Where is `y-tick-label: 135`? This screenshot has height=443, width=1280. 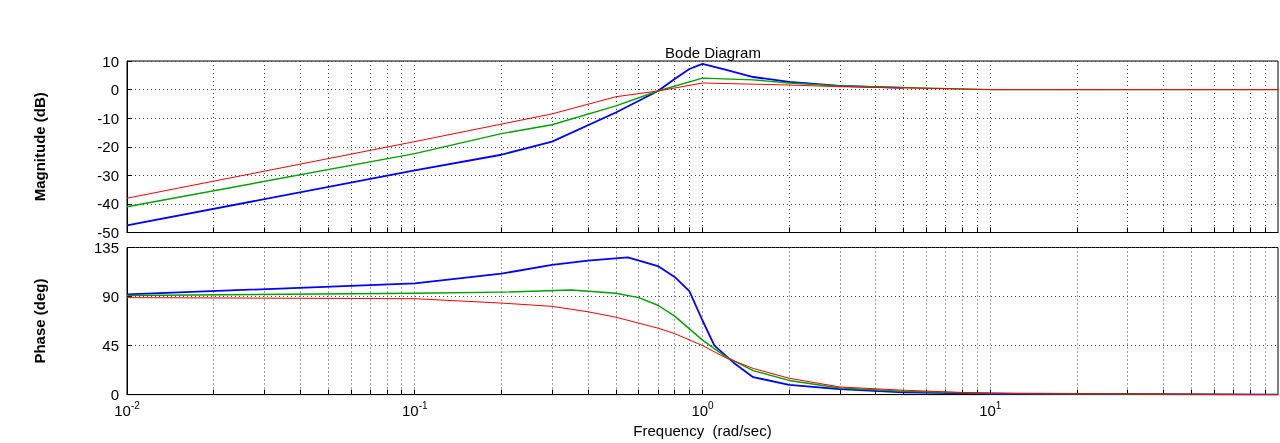 y-tick-label: 135 is located at coordinates (106, 247).